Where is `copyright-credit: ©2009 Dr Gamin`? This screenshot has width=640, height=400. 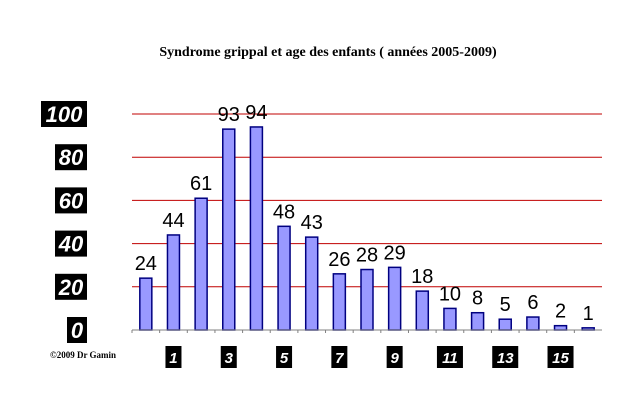 copyright-credit: ©2009 Dr Gamin is located at coordinates (83, 355).